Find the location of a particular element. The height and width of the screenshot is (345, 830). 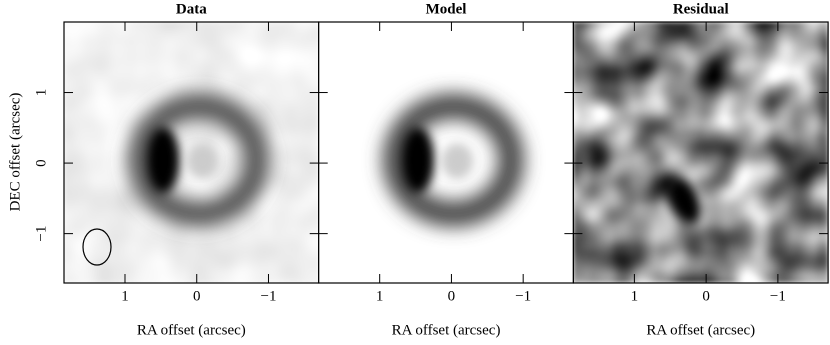

y-tick-label: 0 is located at coordinates (41, 163).